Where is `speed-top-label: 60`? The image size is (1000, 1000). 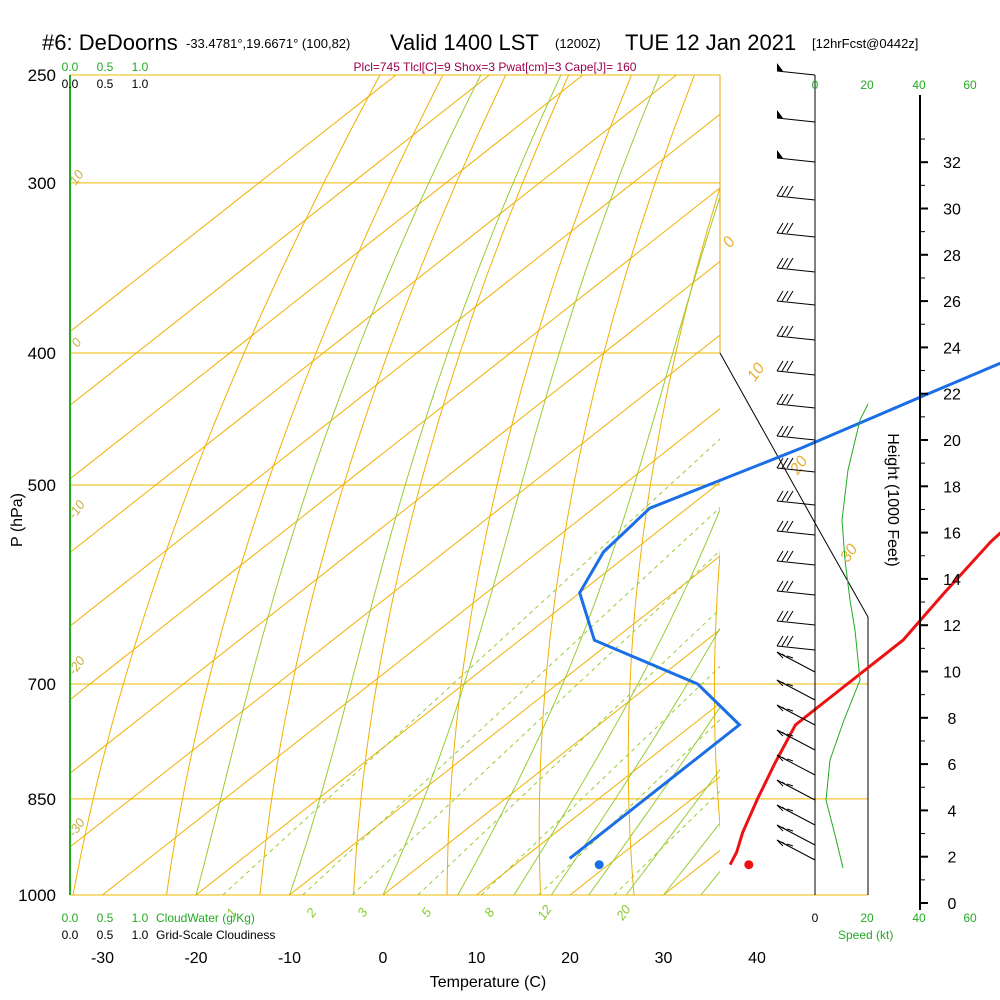 speed-top-label: 60 is located at coordinates (970, 85).